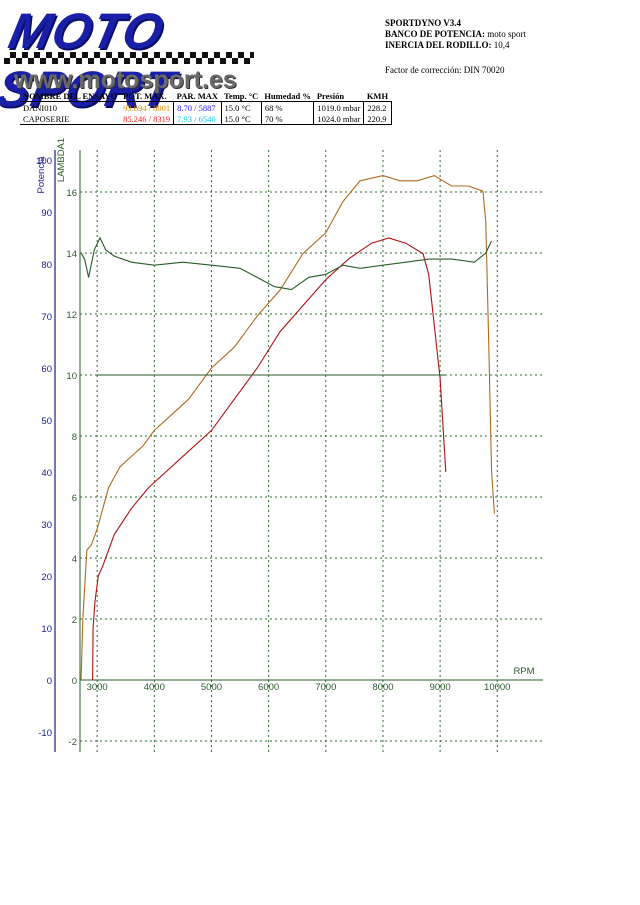  Describe the element at coordinates (70, 96) in the screenshot. I see `col-header-name: NOMBRE DEL ENSAYO` at that location.